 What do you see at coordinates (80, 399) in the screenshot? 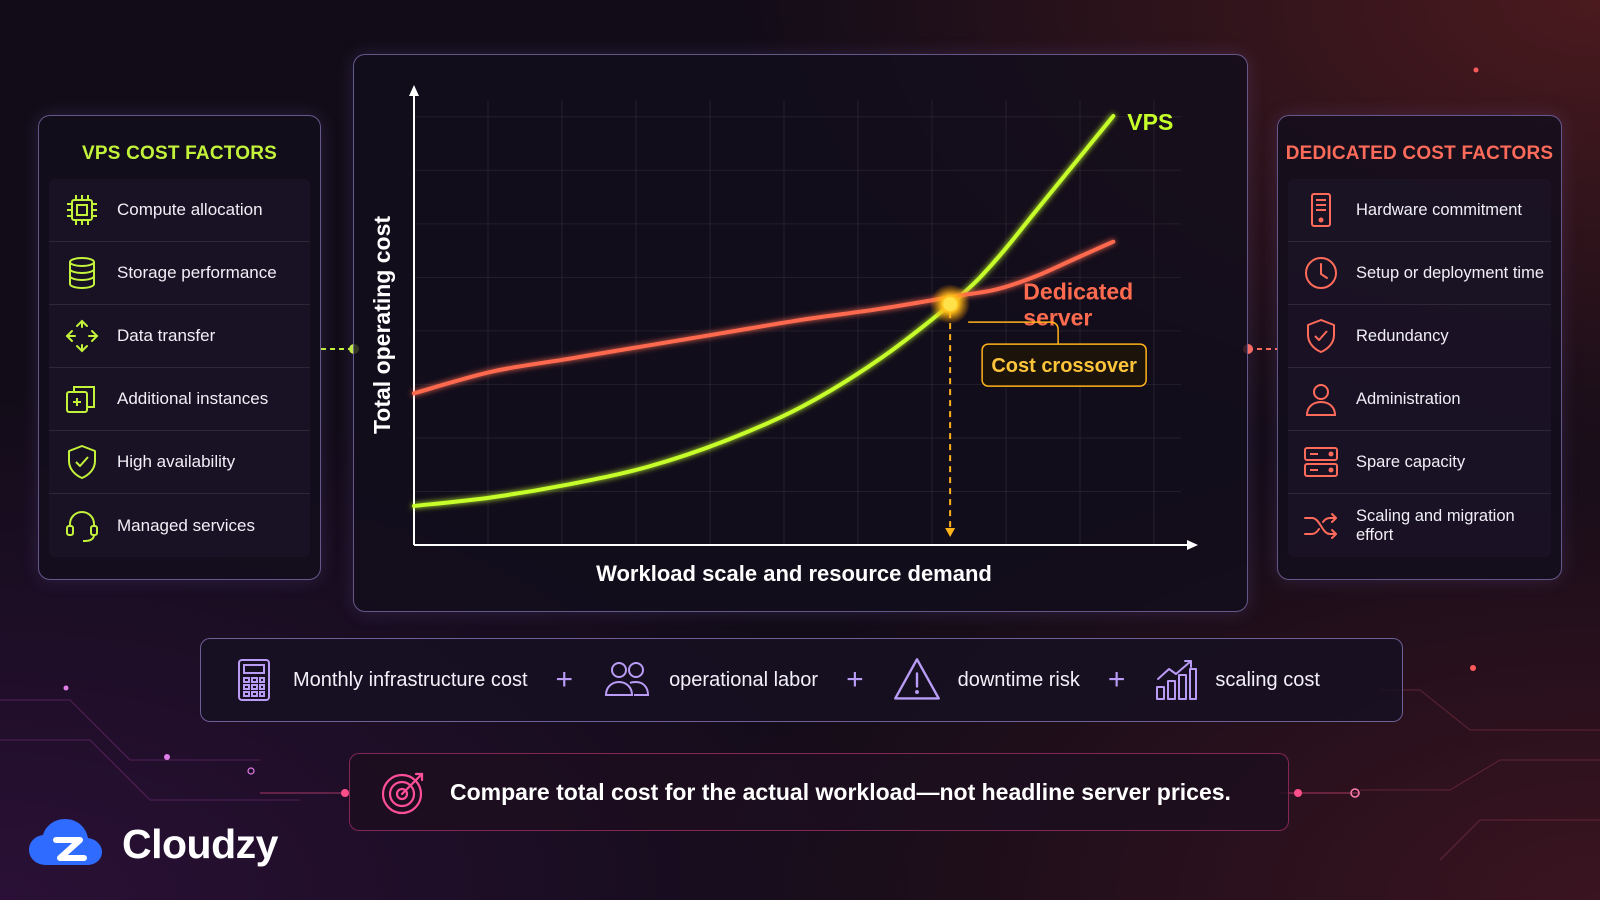
I see `stacked-windows-icon` at bounding box center [80, 399].